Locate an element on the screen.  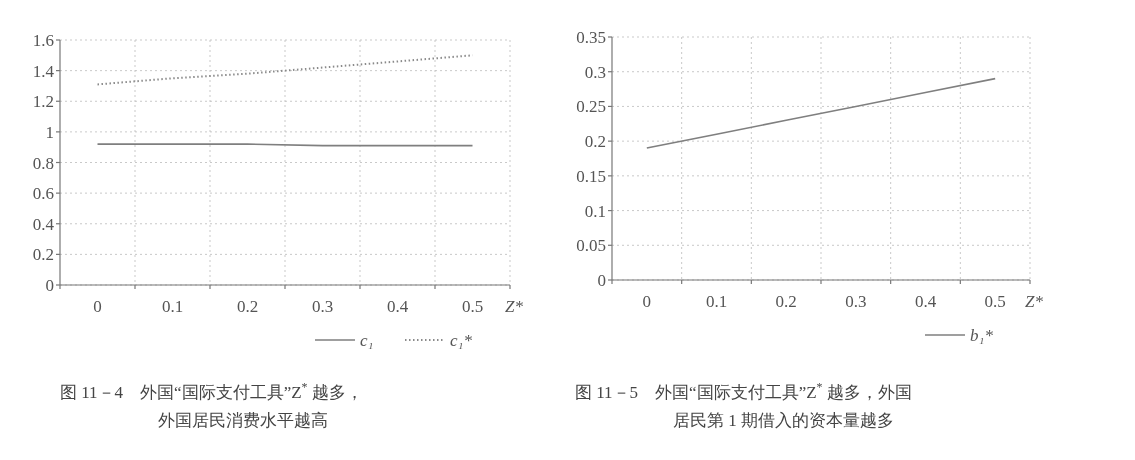
legend-label: c₁* is located at coordinates (461, 340).